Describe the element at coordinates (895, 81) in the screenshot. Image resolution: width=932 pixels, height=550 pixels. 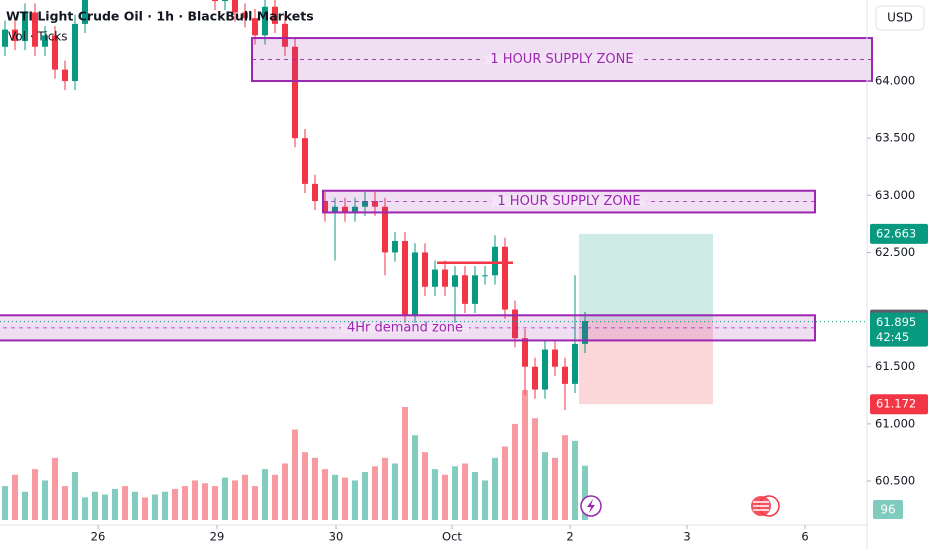
I see `y-tick-label: 64.000` at that location.